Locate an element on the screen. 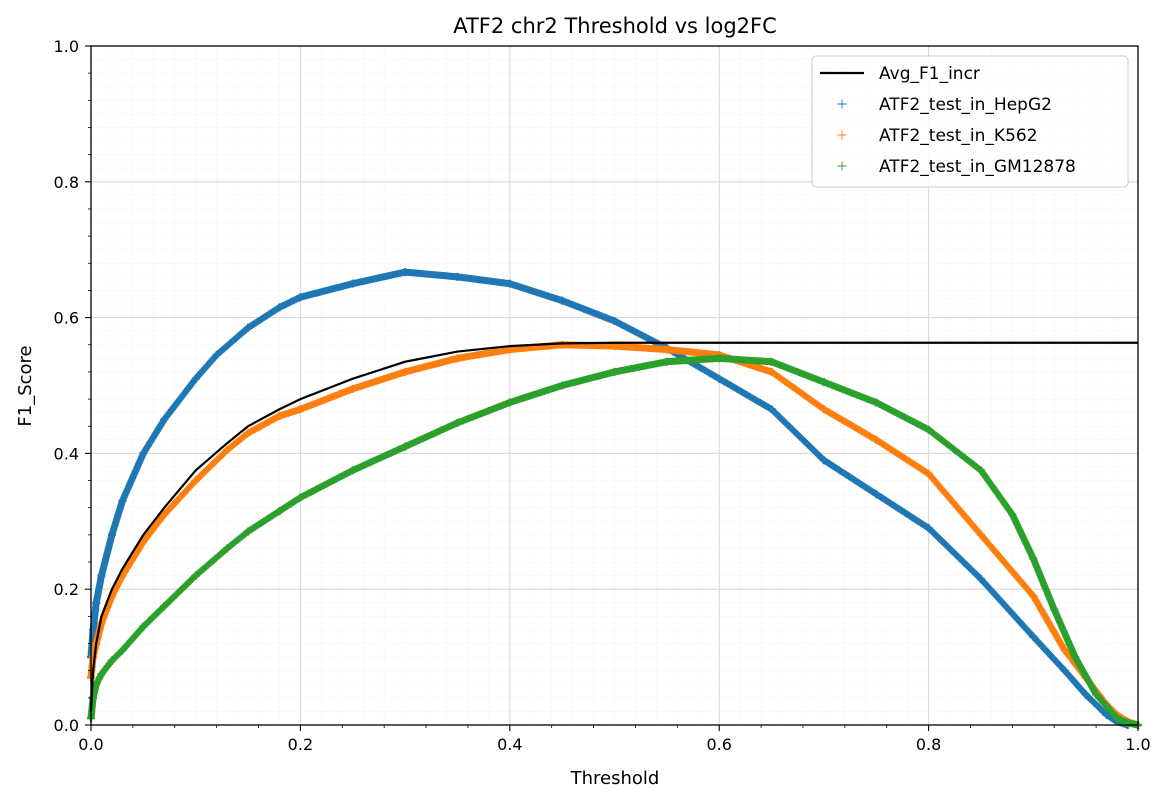  legend-box is located at coordinates (970, 121).